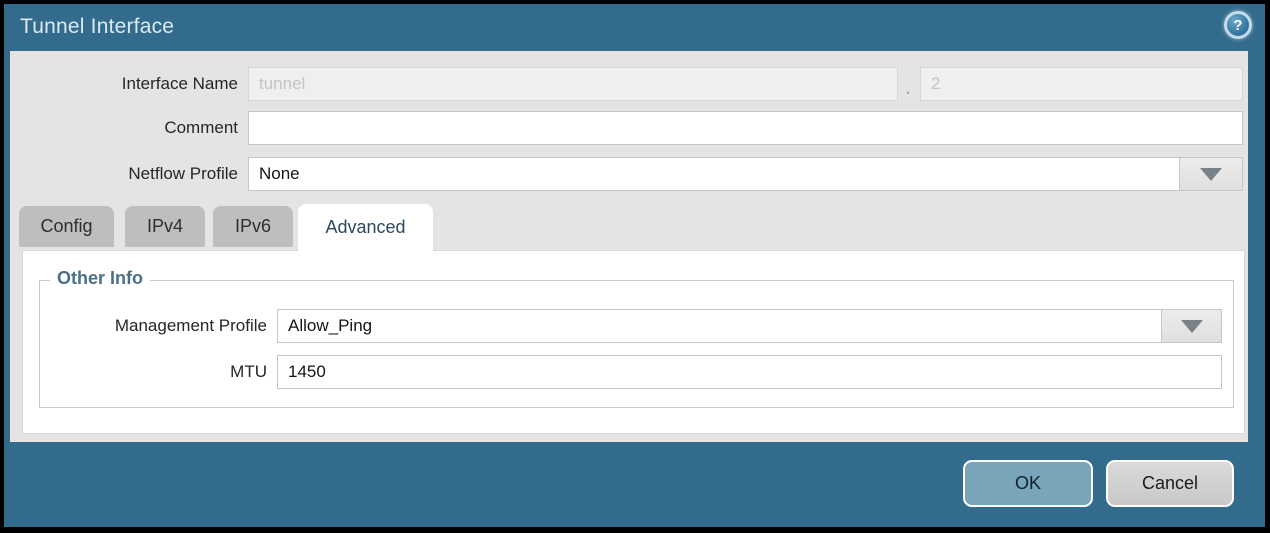 The image size is (1270, 533). I want to click on tab-ipv4: IPv4, so click(165, 226).